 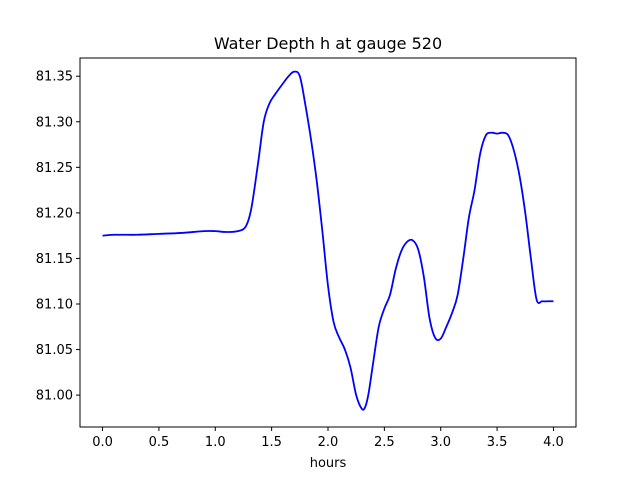 What do you see at coordinates (440, 442) in the screenshot?
I see `x-tick-label: 3.0` at bounding box center [440, 442].